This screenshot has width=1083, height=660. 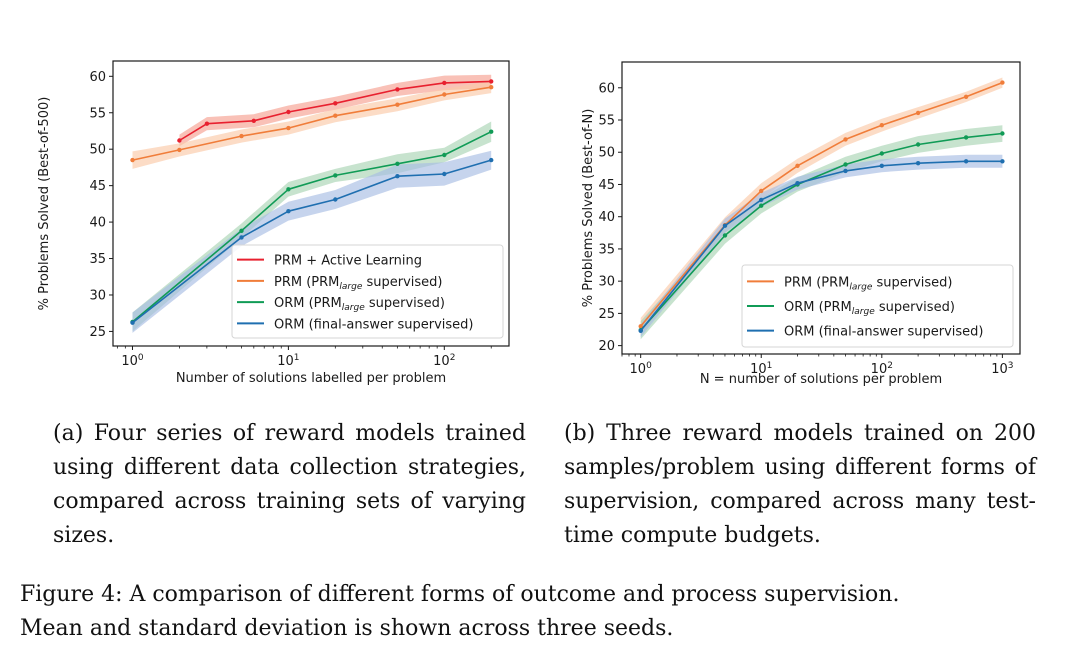 What do you see at coordinates (868, 283) in the screenshot?
I see `legend-label: PRM (PRMlarge supervised)` at bounding box center [868, 283].